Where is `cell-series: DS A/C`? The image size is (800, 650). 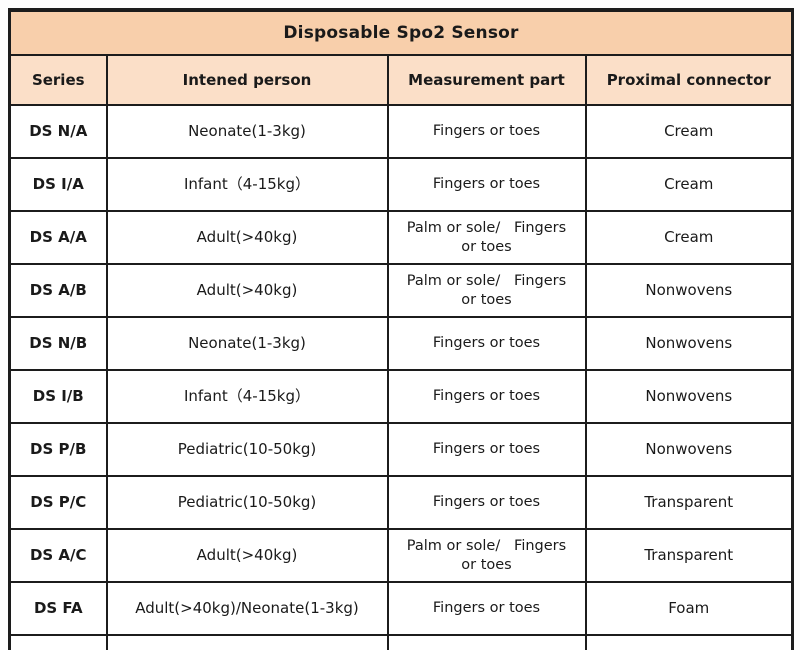
cell-series: DS A/C is located at coordinates (58, 555).